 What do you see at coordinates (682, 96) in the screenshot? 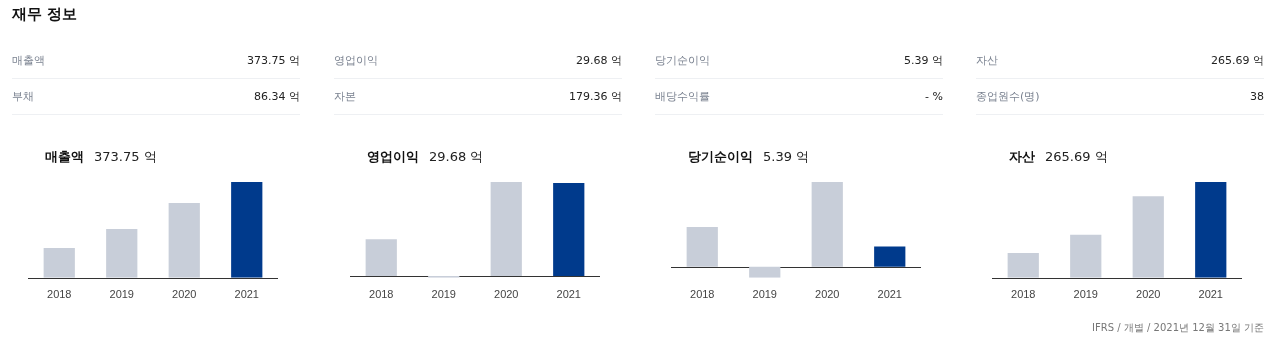
I see `text: 배당수익률` at bounding box center [682, 96].